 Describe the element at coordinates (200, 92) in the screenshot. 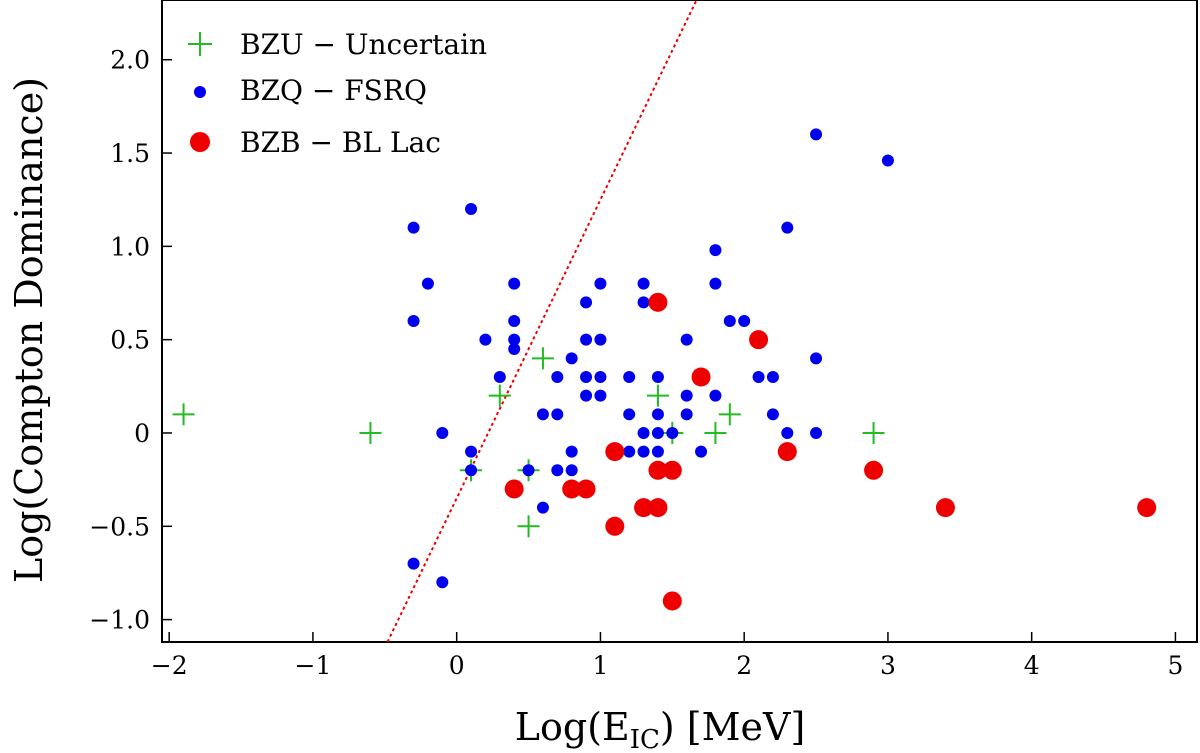

I see `legend-marker-bzq` at that location.